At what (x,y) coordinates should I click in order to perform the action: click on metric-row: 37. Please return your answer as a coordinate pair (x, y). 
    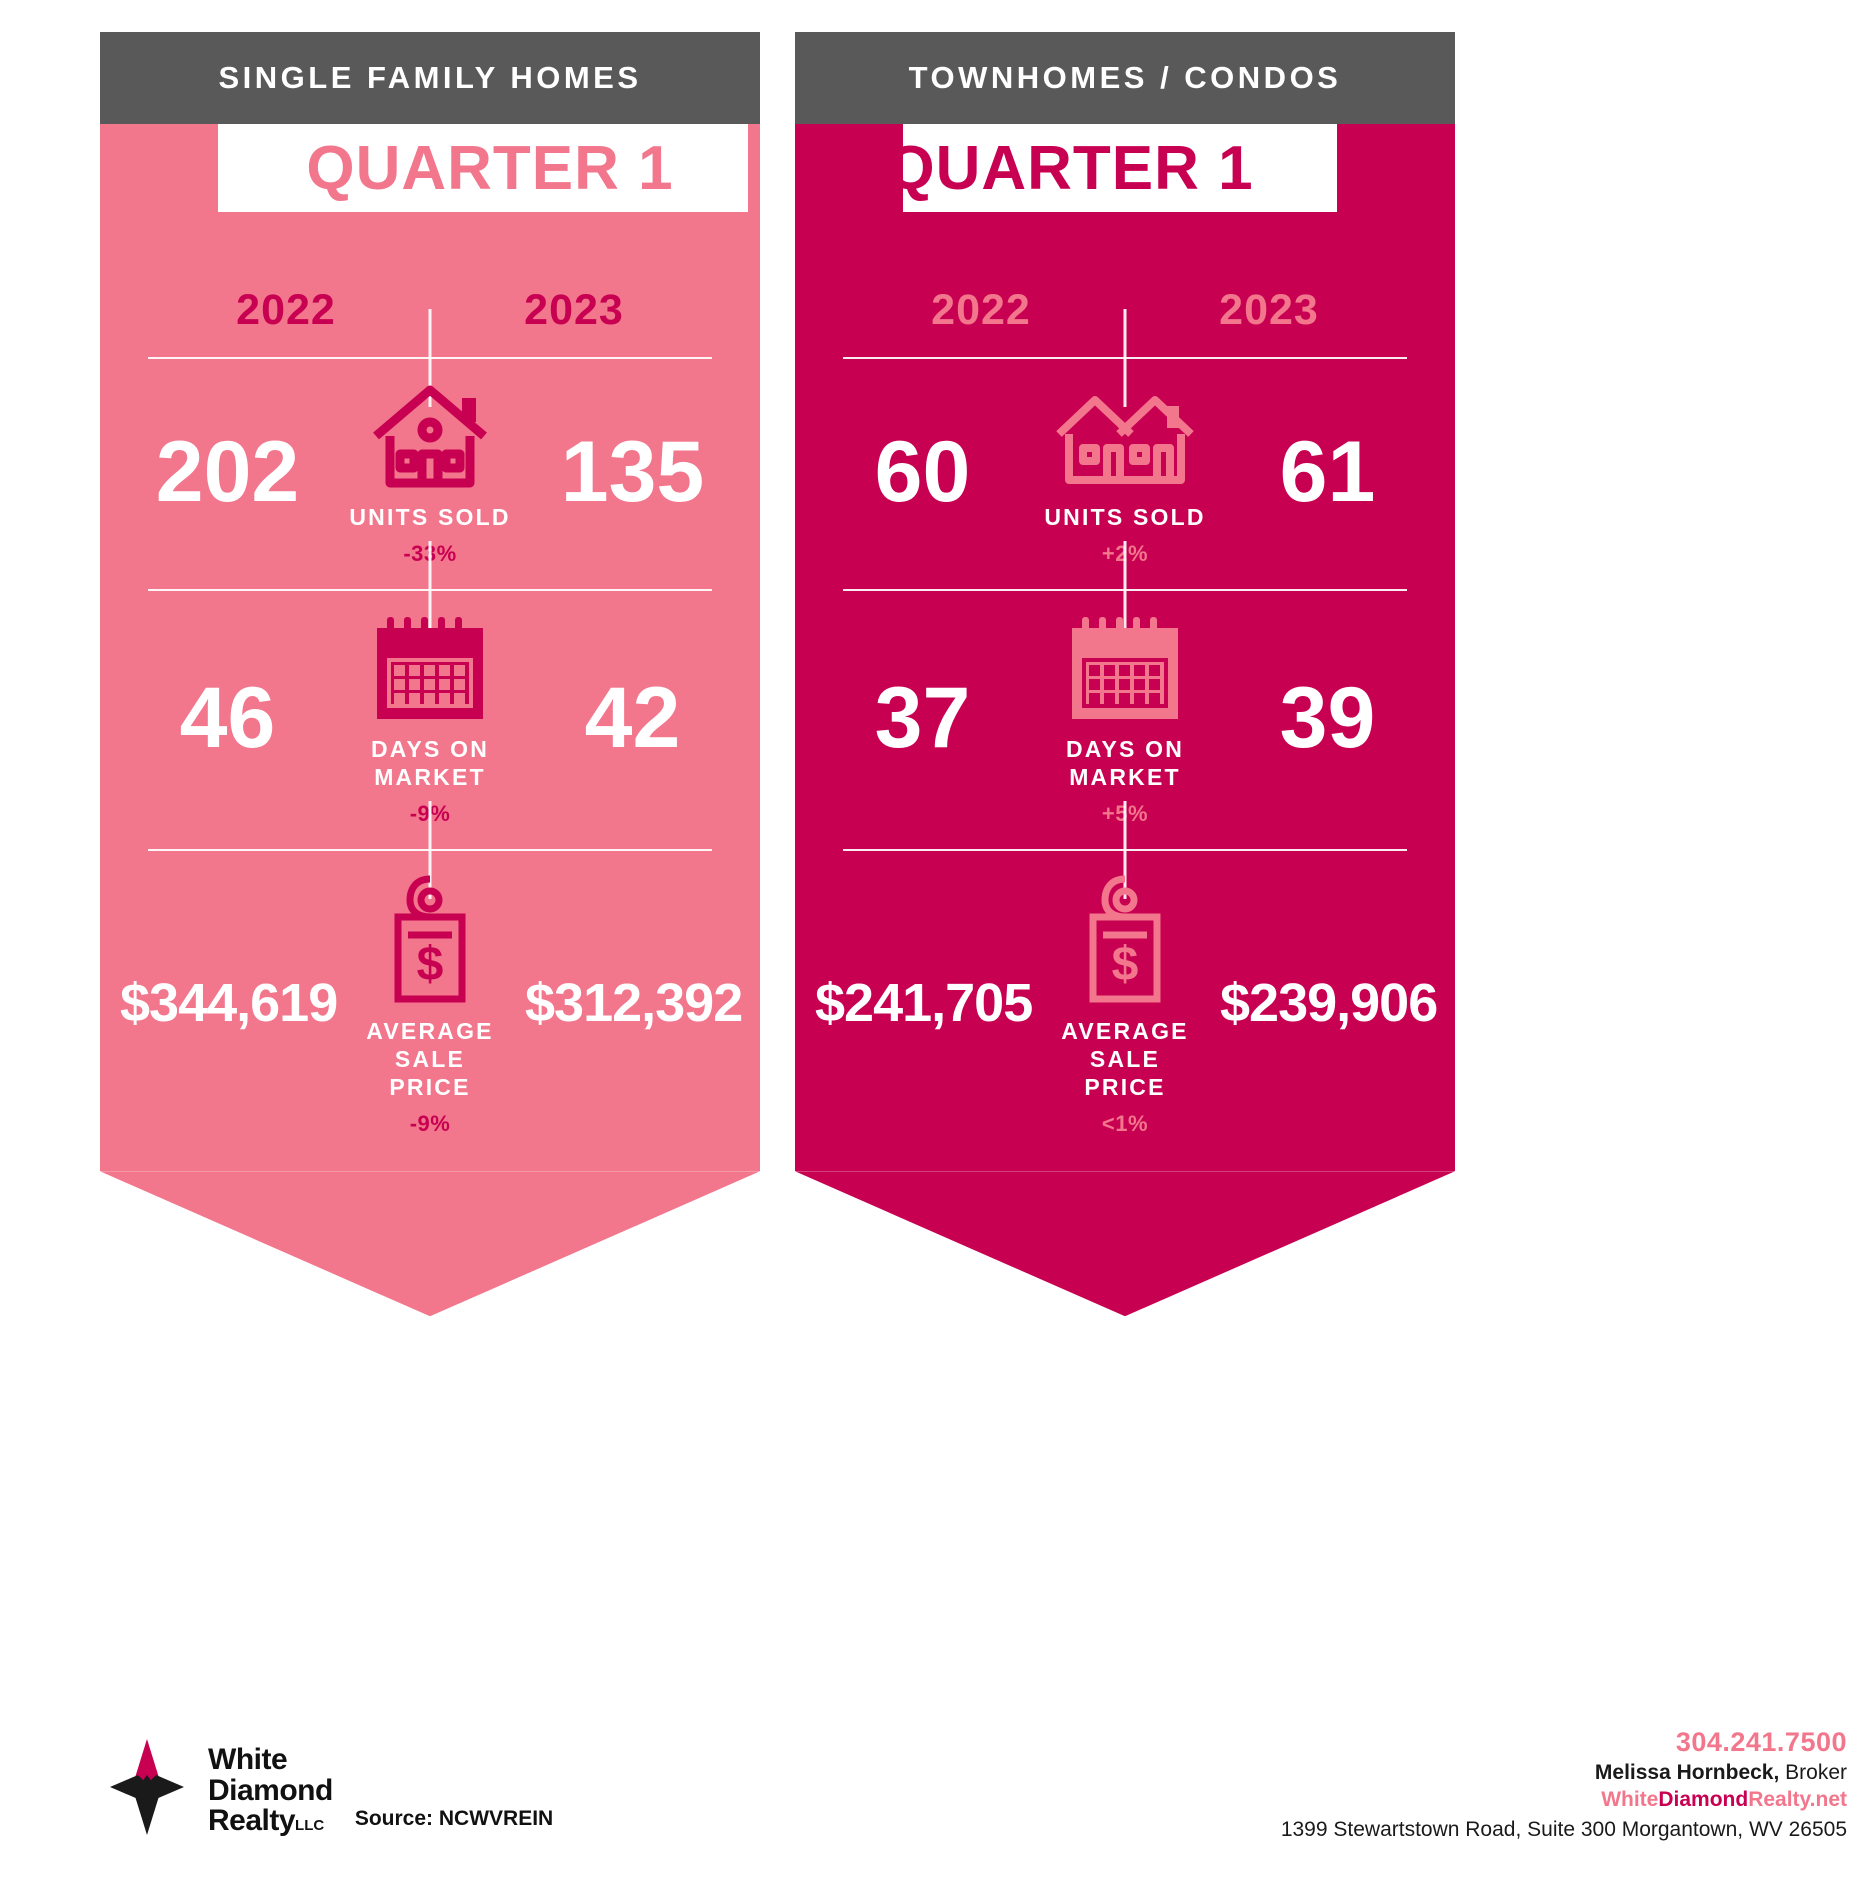
    Looking at the image, I should click on (1125, 718).